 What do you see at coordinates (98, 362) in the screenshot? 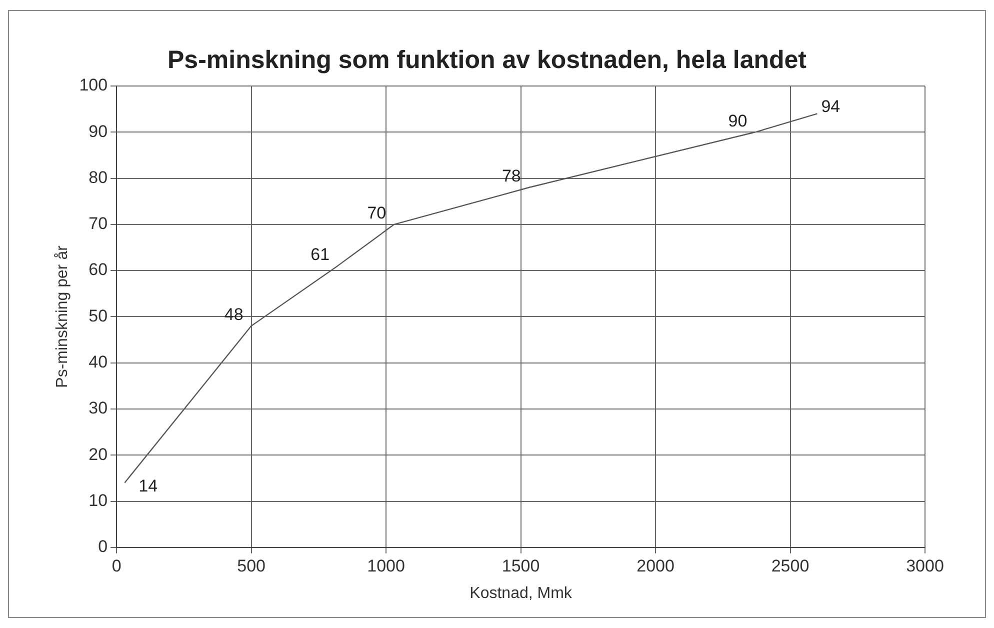
I see `y-tick-label: 40` at bounding box center [98, 362].